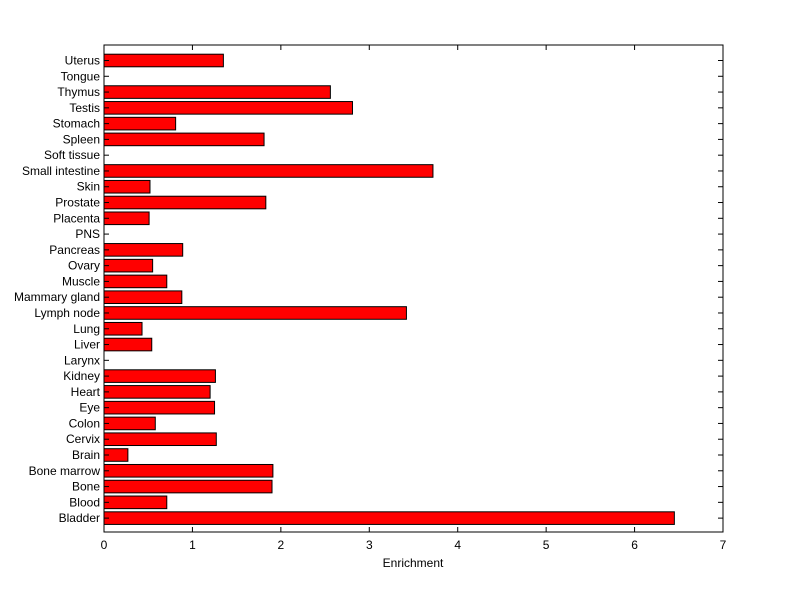  Describe the element at coordinates (72, 155) in the screenshot. I see `y-tick-label: Soft tissue` at that location.